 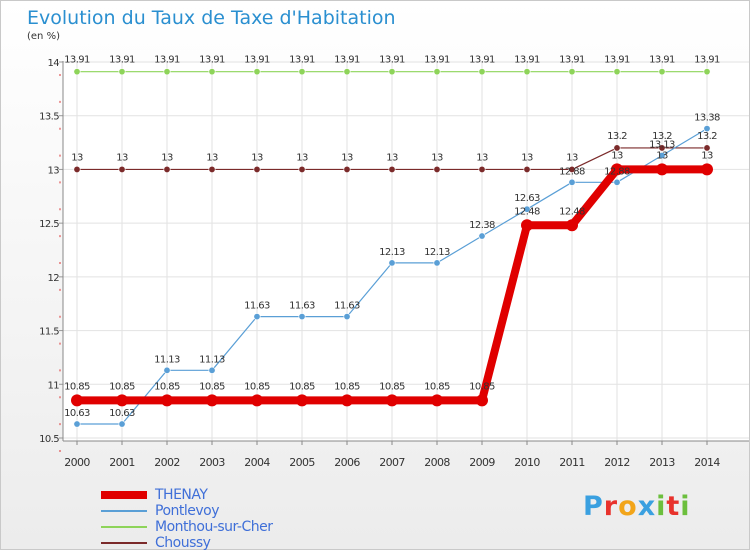 I want to click on x-tick-label: 2007, so click(x=392, y=462).